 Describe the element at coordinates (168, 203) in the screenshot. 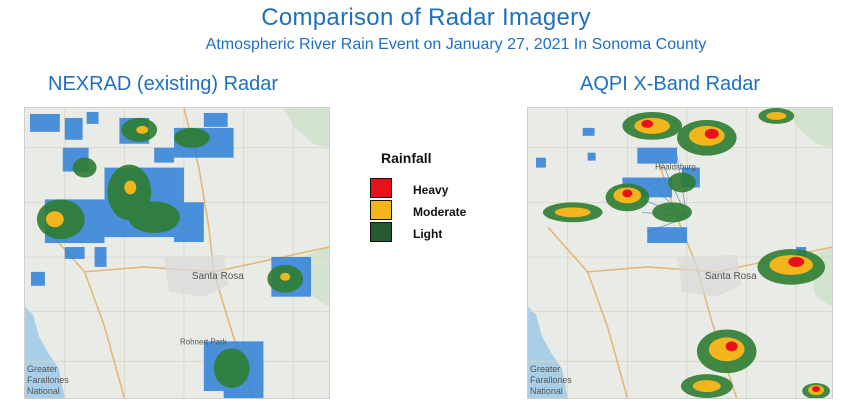

I see `rain-moderate` at that location.